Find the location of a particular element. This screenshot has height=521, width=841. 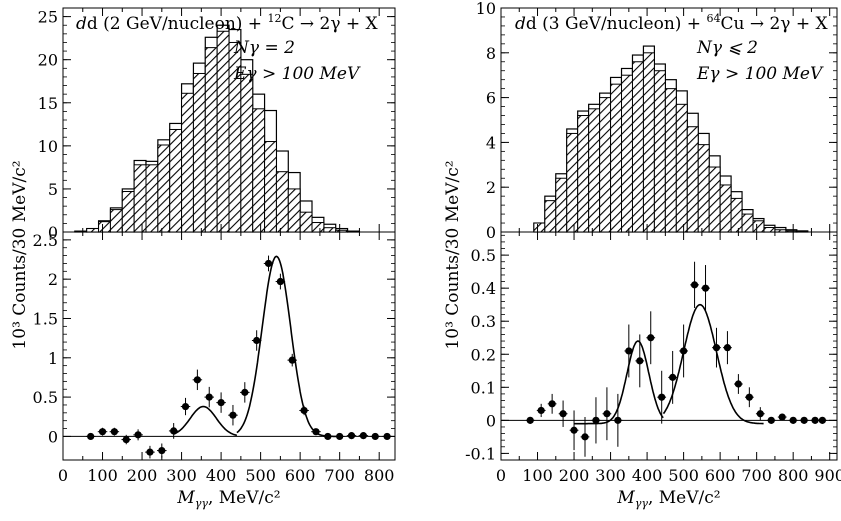

right-top-ytick-label: 8 is located at coordinates (491, 53).